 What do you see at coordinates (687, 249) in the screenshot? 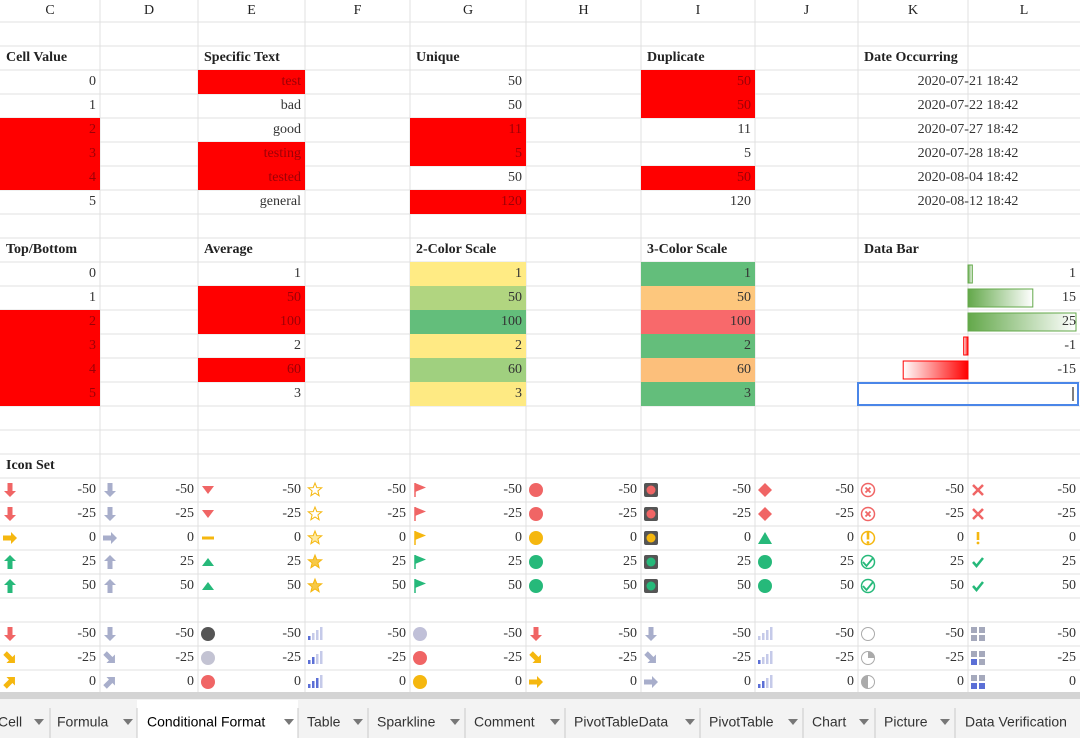
I see `section-title: 3-Color Scale` at bounding box center [687, 249].